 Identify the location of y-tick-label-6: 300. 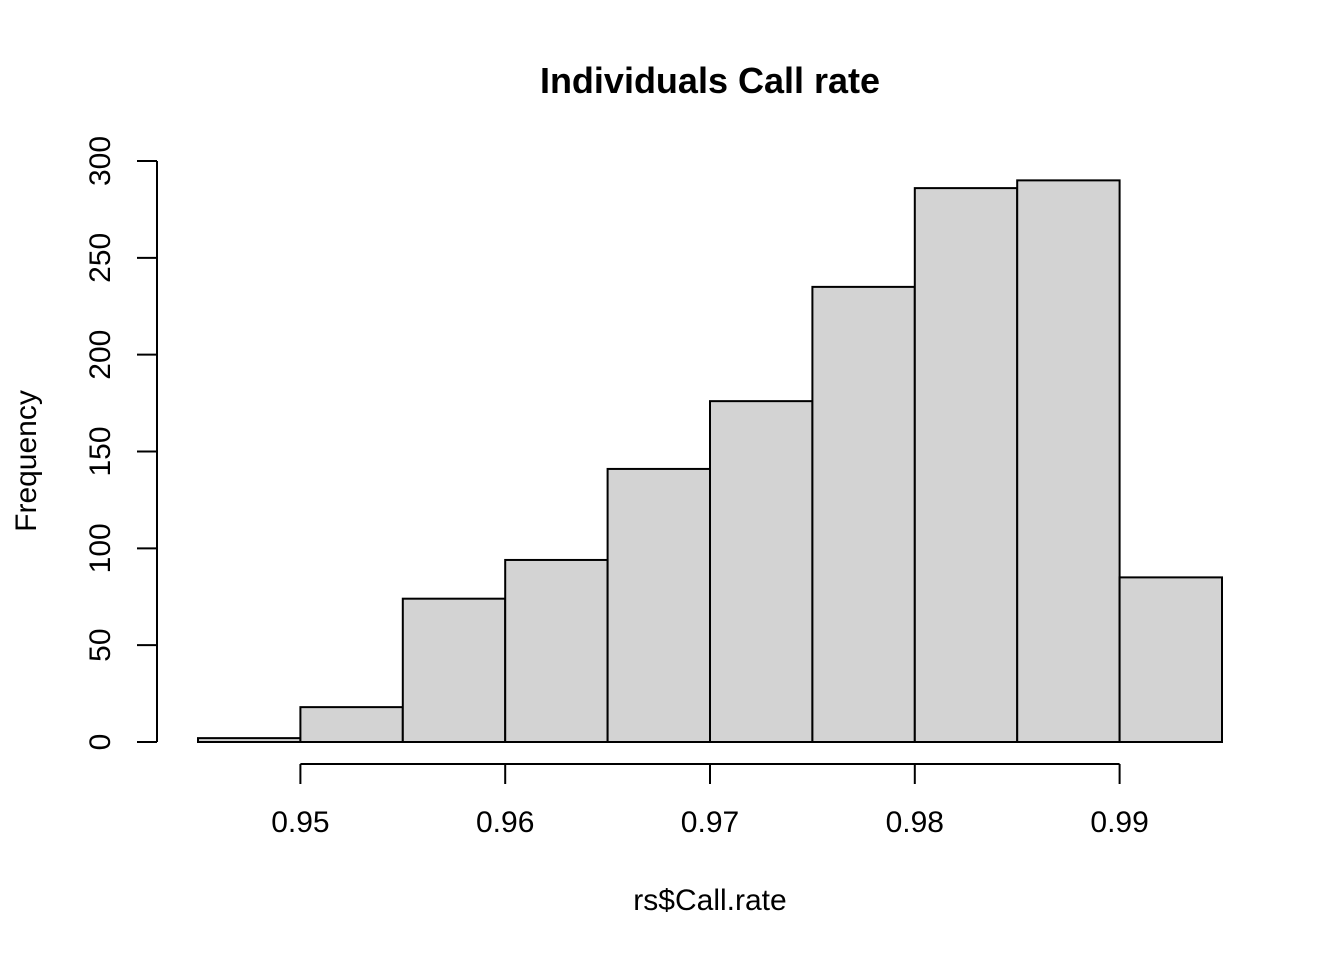
(100, 161).